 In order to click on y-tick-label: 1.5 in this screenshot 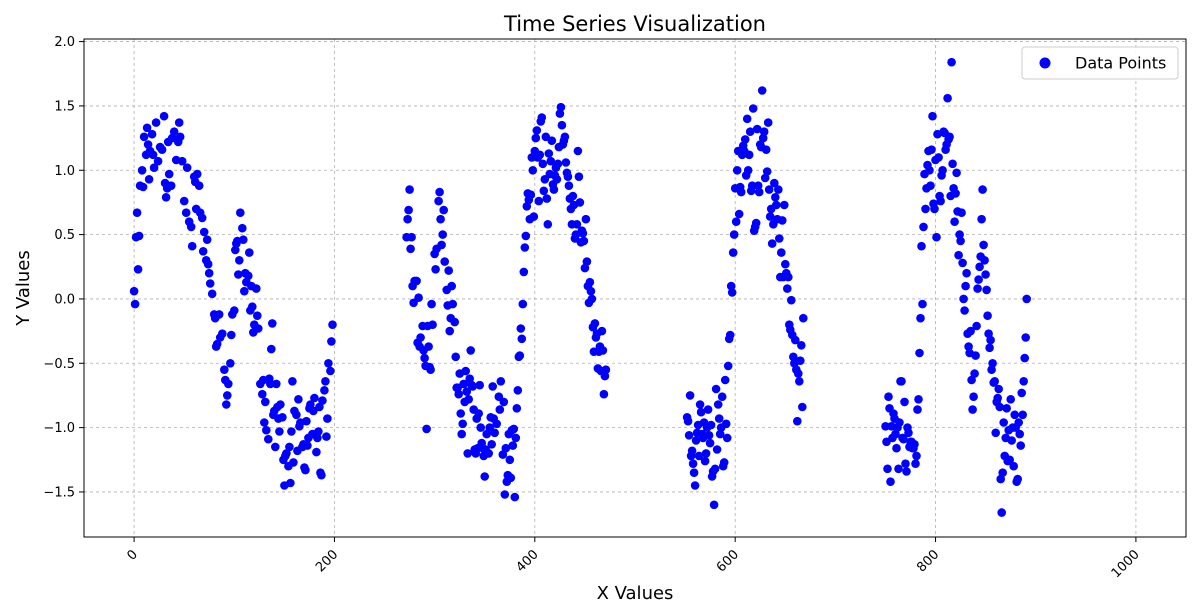, I will do `click(64, 106)`.